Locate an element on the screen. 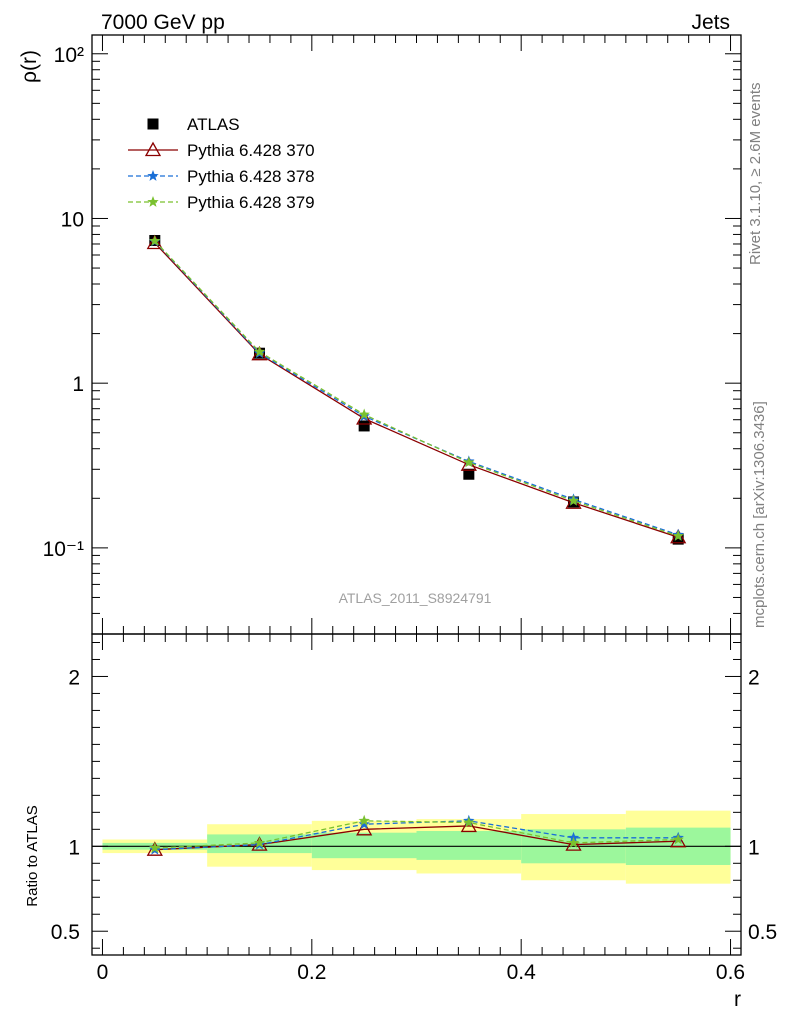 The height and width of the screenshot is (1024, 786). legend-label: ATLAS is located at coordinates (213, 124).